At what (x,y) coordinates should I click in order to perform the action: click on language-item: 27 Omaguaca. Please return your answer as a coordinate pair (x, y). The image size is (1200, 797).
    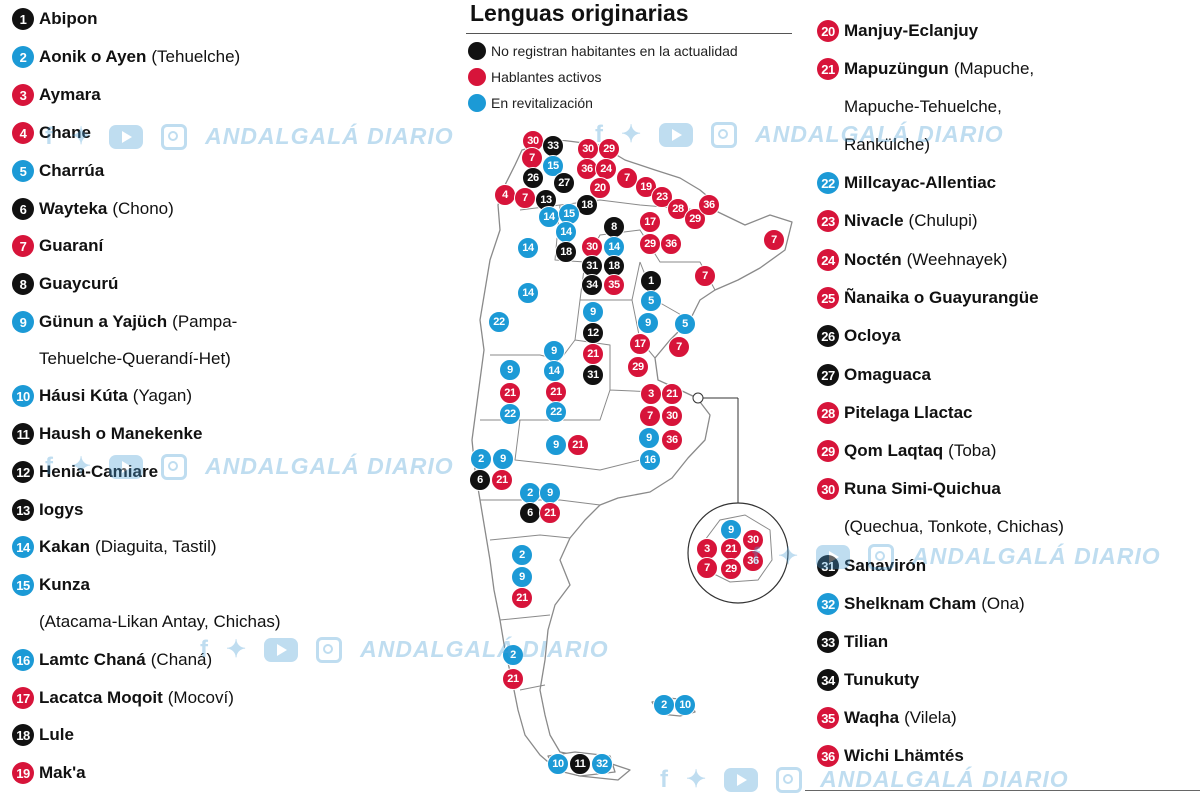
    Looking at the image, I should click on (874, 375).